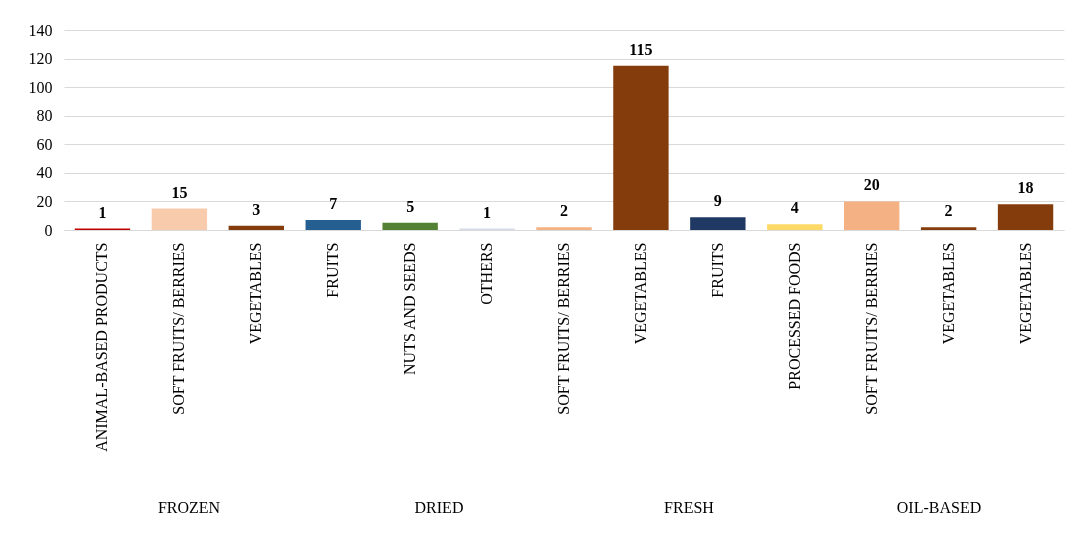  What do you see at coordinates (439, 507) in the screenshot?
I see `text: DRIED` at bounding box center [439, 507].